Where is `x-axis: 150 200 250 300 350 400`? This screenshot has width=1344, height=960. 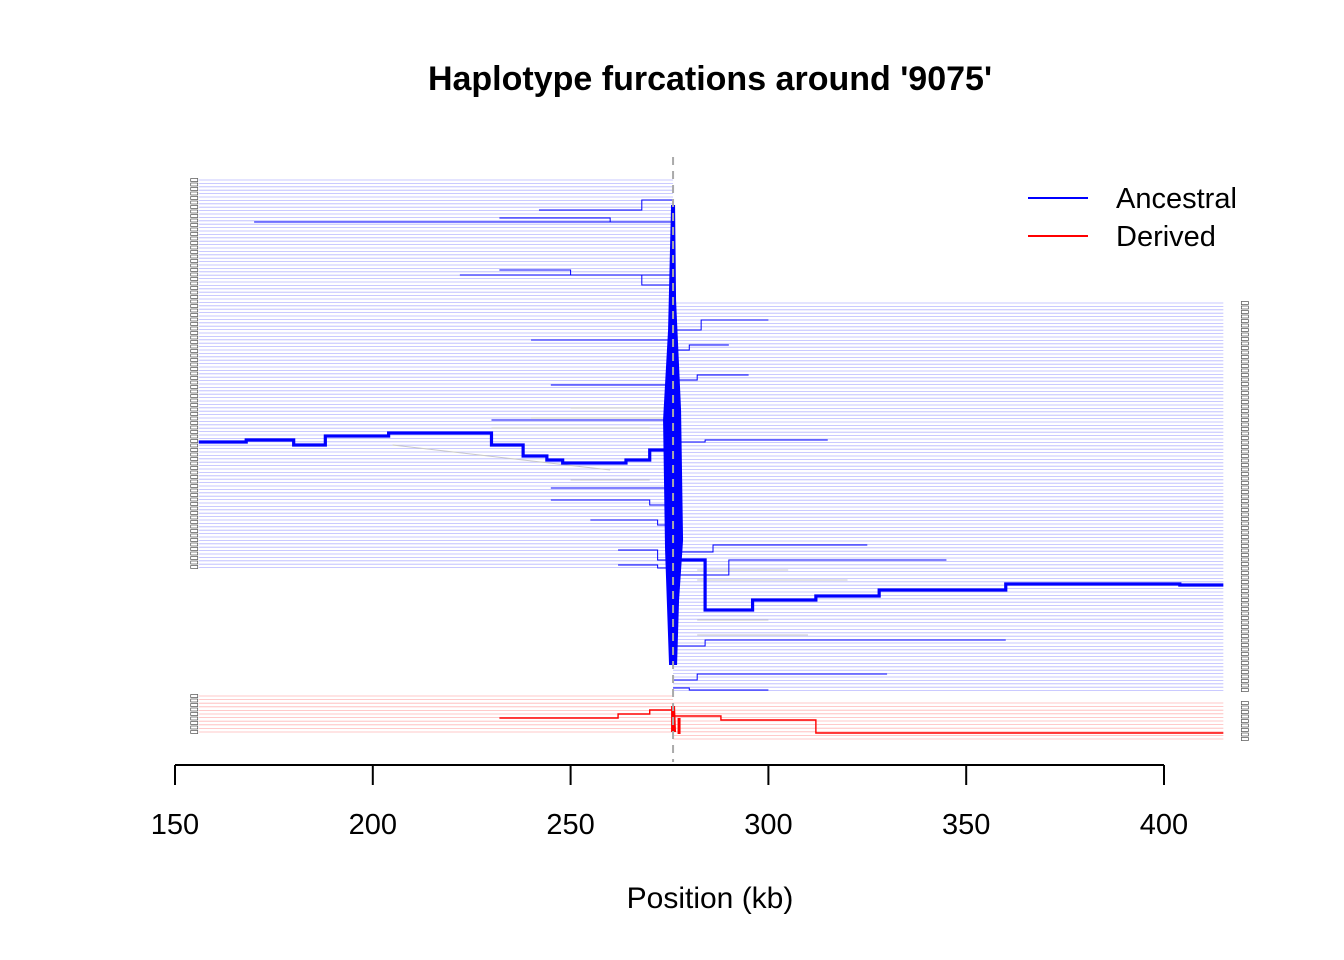 x-axis: 150 200 250 300 350 400 is located at coordinates (669, 802).